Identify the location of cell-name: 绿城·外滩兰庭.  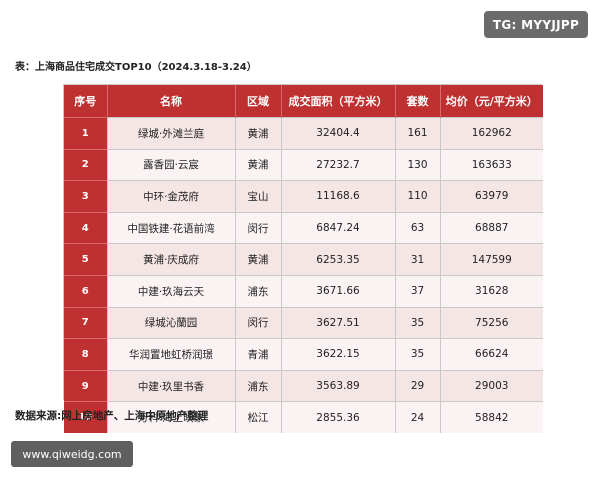
(171, 133).